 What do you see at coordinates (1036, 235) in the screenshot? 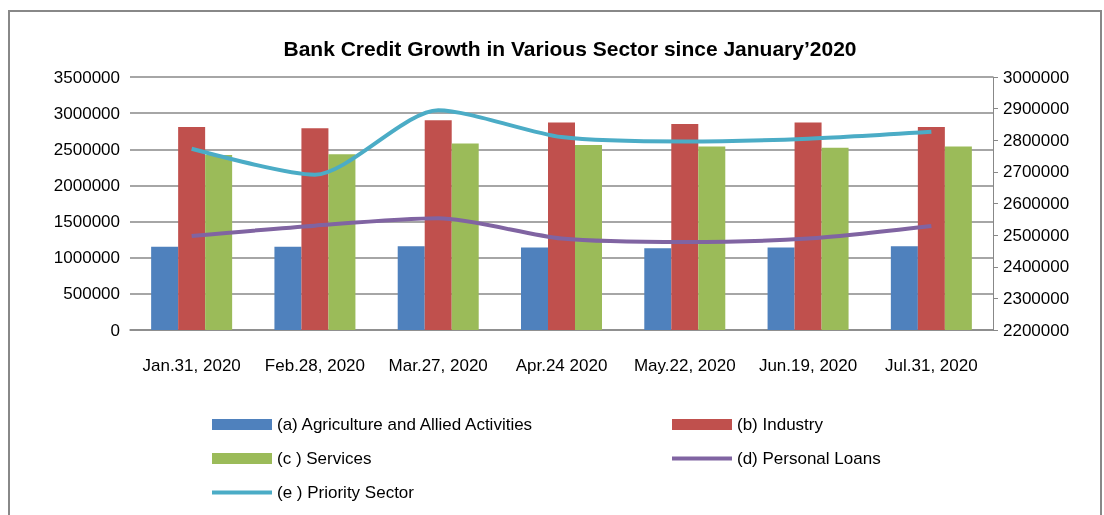
I see `y2-tick-label: 2500000` at bounding box center [1036, 235].